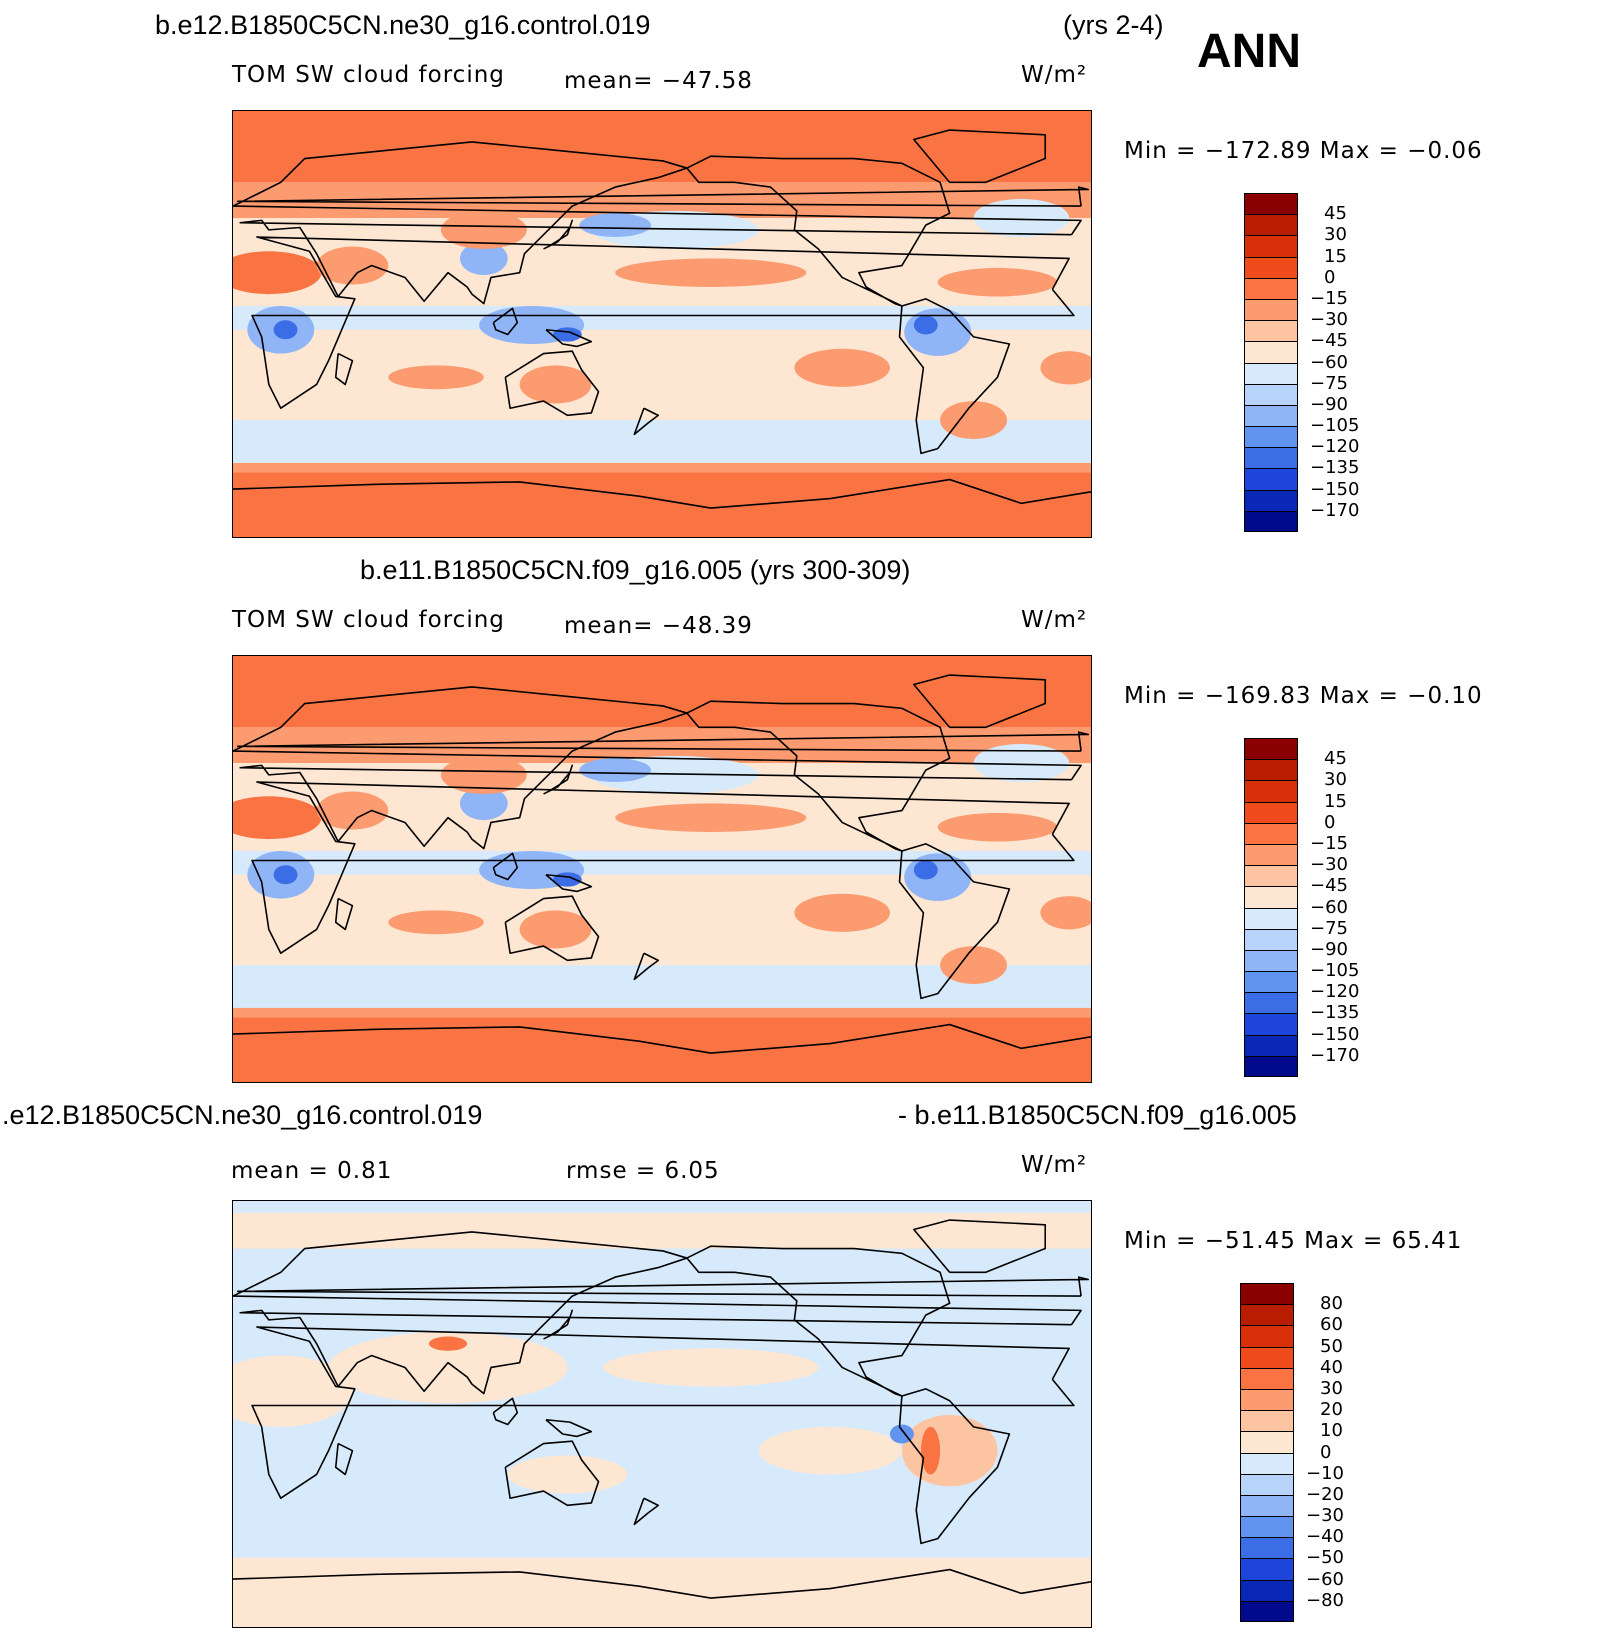  What do you see at coordinates (242, 1115) in the screenshot?
I see `panel3-case-title-left: .e12.B1850C5CN.ne30_g16.control.019` at bounding box center [242, 1115].